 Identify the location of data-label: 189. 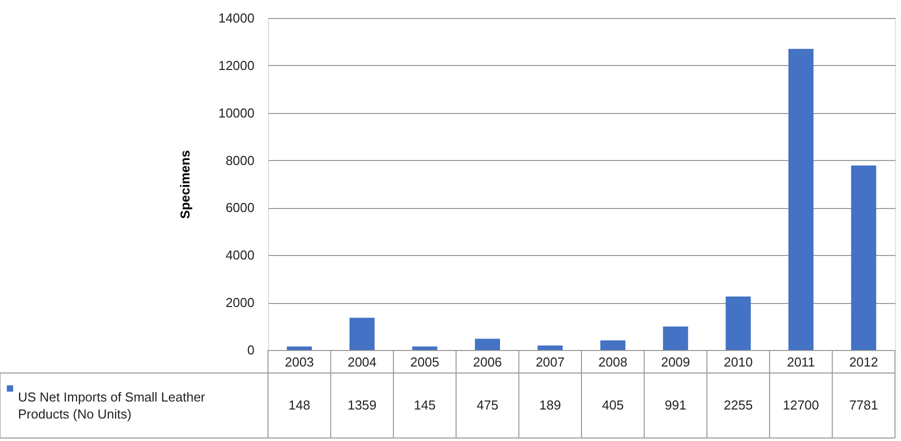
(550, 405).